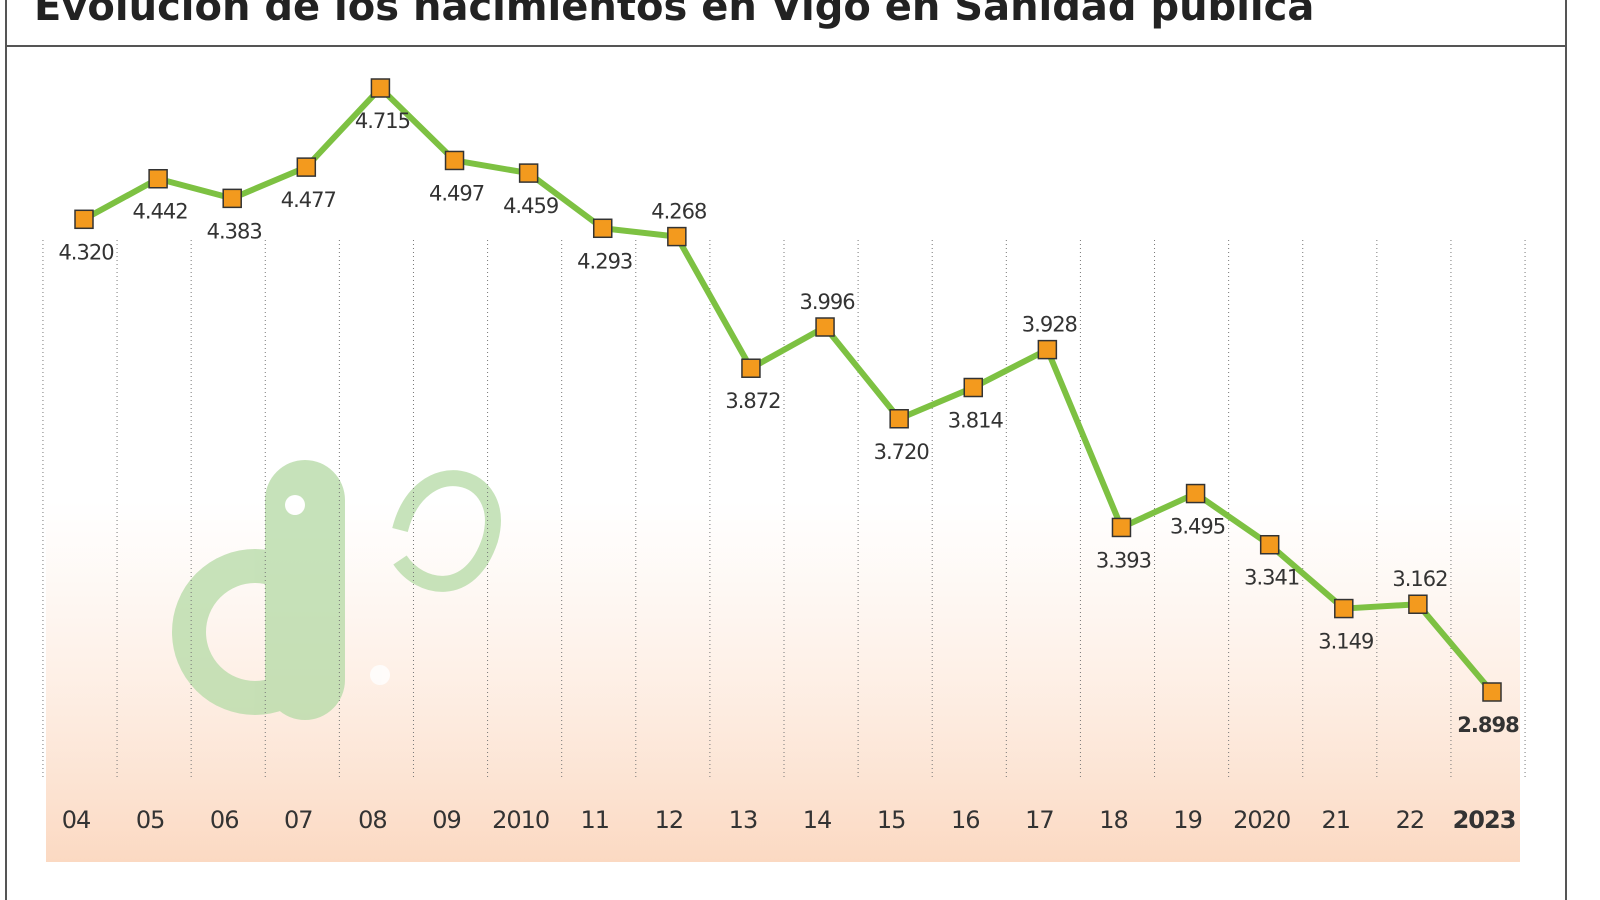 The image size is (1600, 900). What do you see at coordinates (1197, 527) in the screenshot?
I see `value-label: 3.495` at bounding box center [1197, 527].